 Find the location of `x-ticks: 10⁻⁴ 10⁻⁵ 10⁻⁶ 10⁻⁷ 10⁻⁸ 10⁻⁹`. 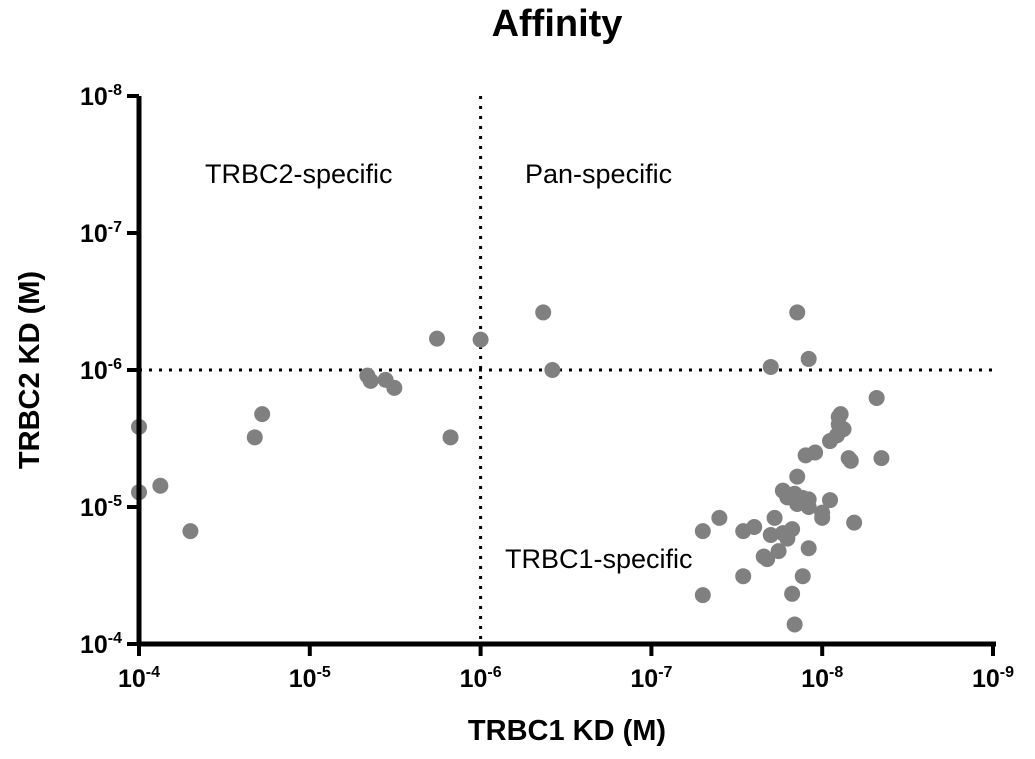

x-ticks: 10⁻⁴ 10⁻⁵ 10⁻⁶ 10⁻⁷ 10⁻⁸ 10⁻⁹ is located at coordinates (566, 668).